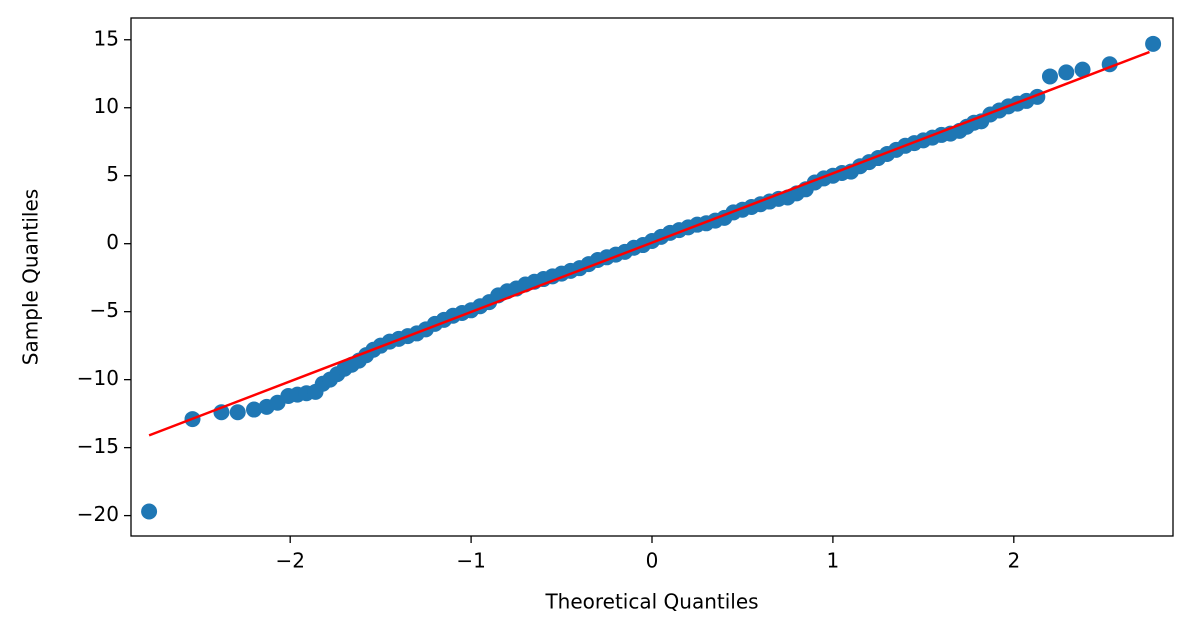 The height and width of the screenshot is (637, 1191). What do you see at coordinates (112, 174) in the screenshot?
I see `y-tick-label: 5` at bounding box center [112, 174].